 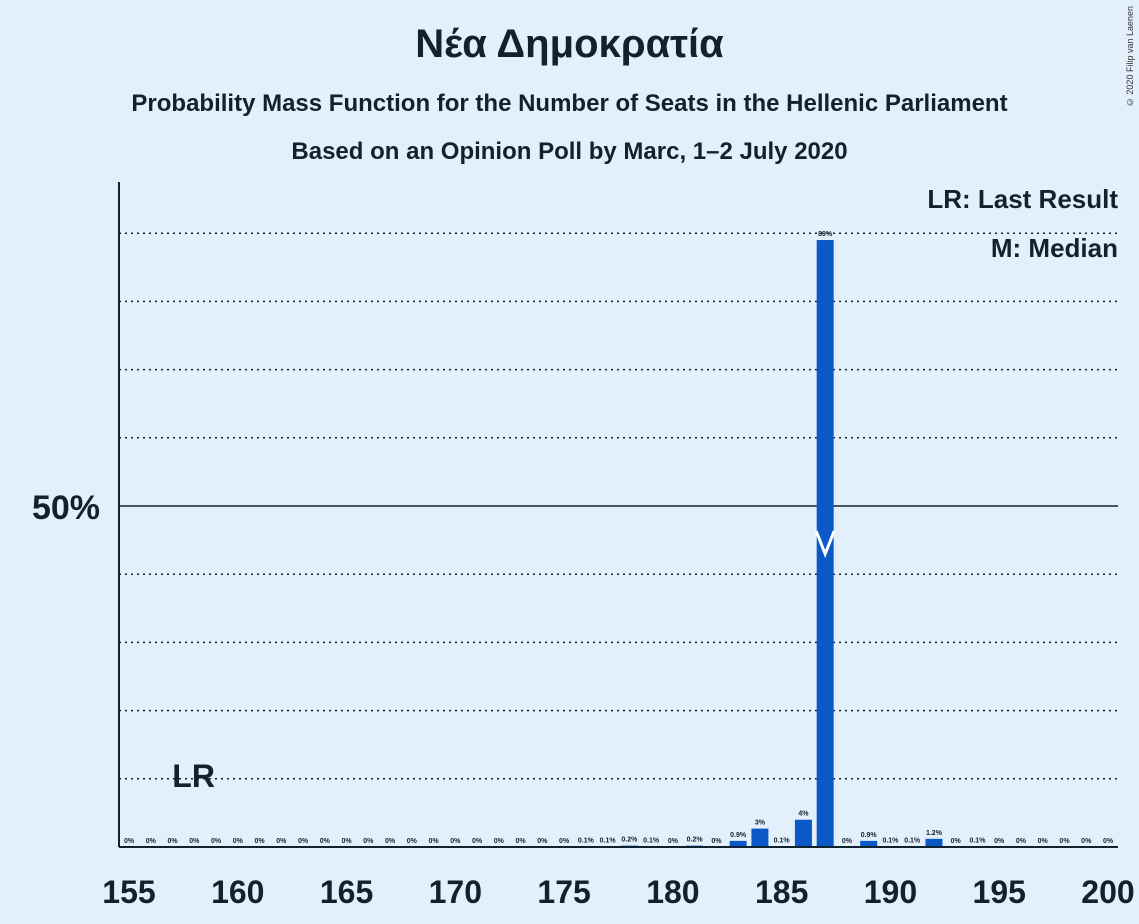 What do you see at coordinates (760, 823) in the screenshot?
I see `bar-label-184: 3%` at bounding box center [760, 823].